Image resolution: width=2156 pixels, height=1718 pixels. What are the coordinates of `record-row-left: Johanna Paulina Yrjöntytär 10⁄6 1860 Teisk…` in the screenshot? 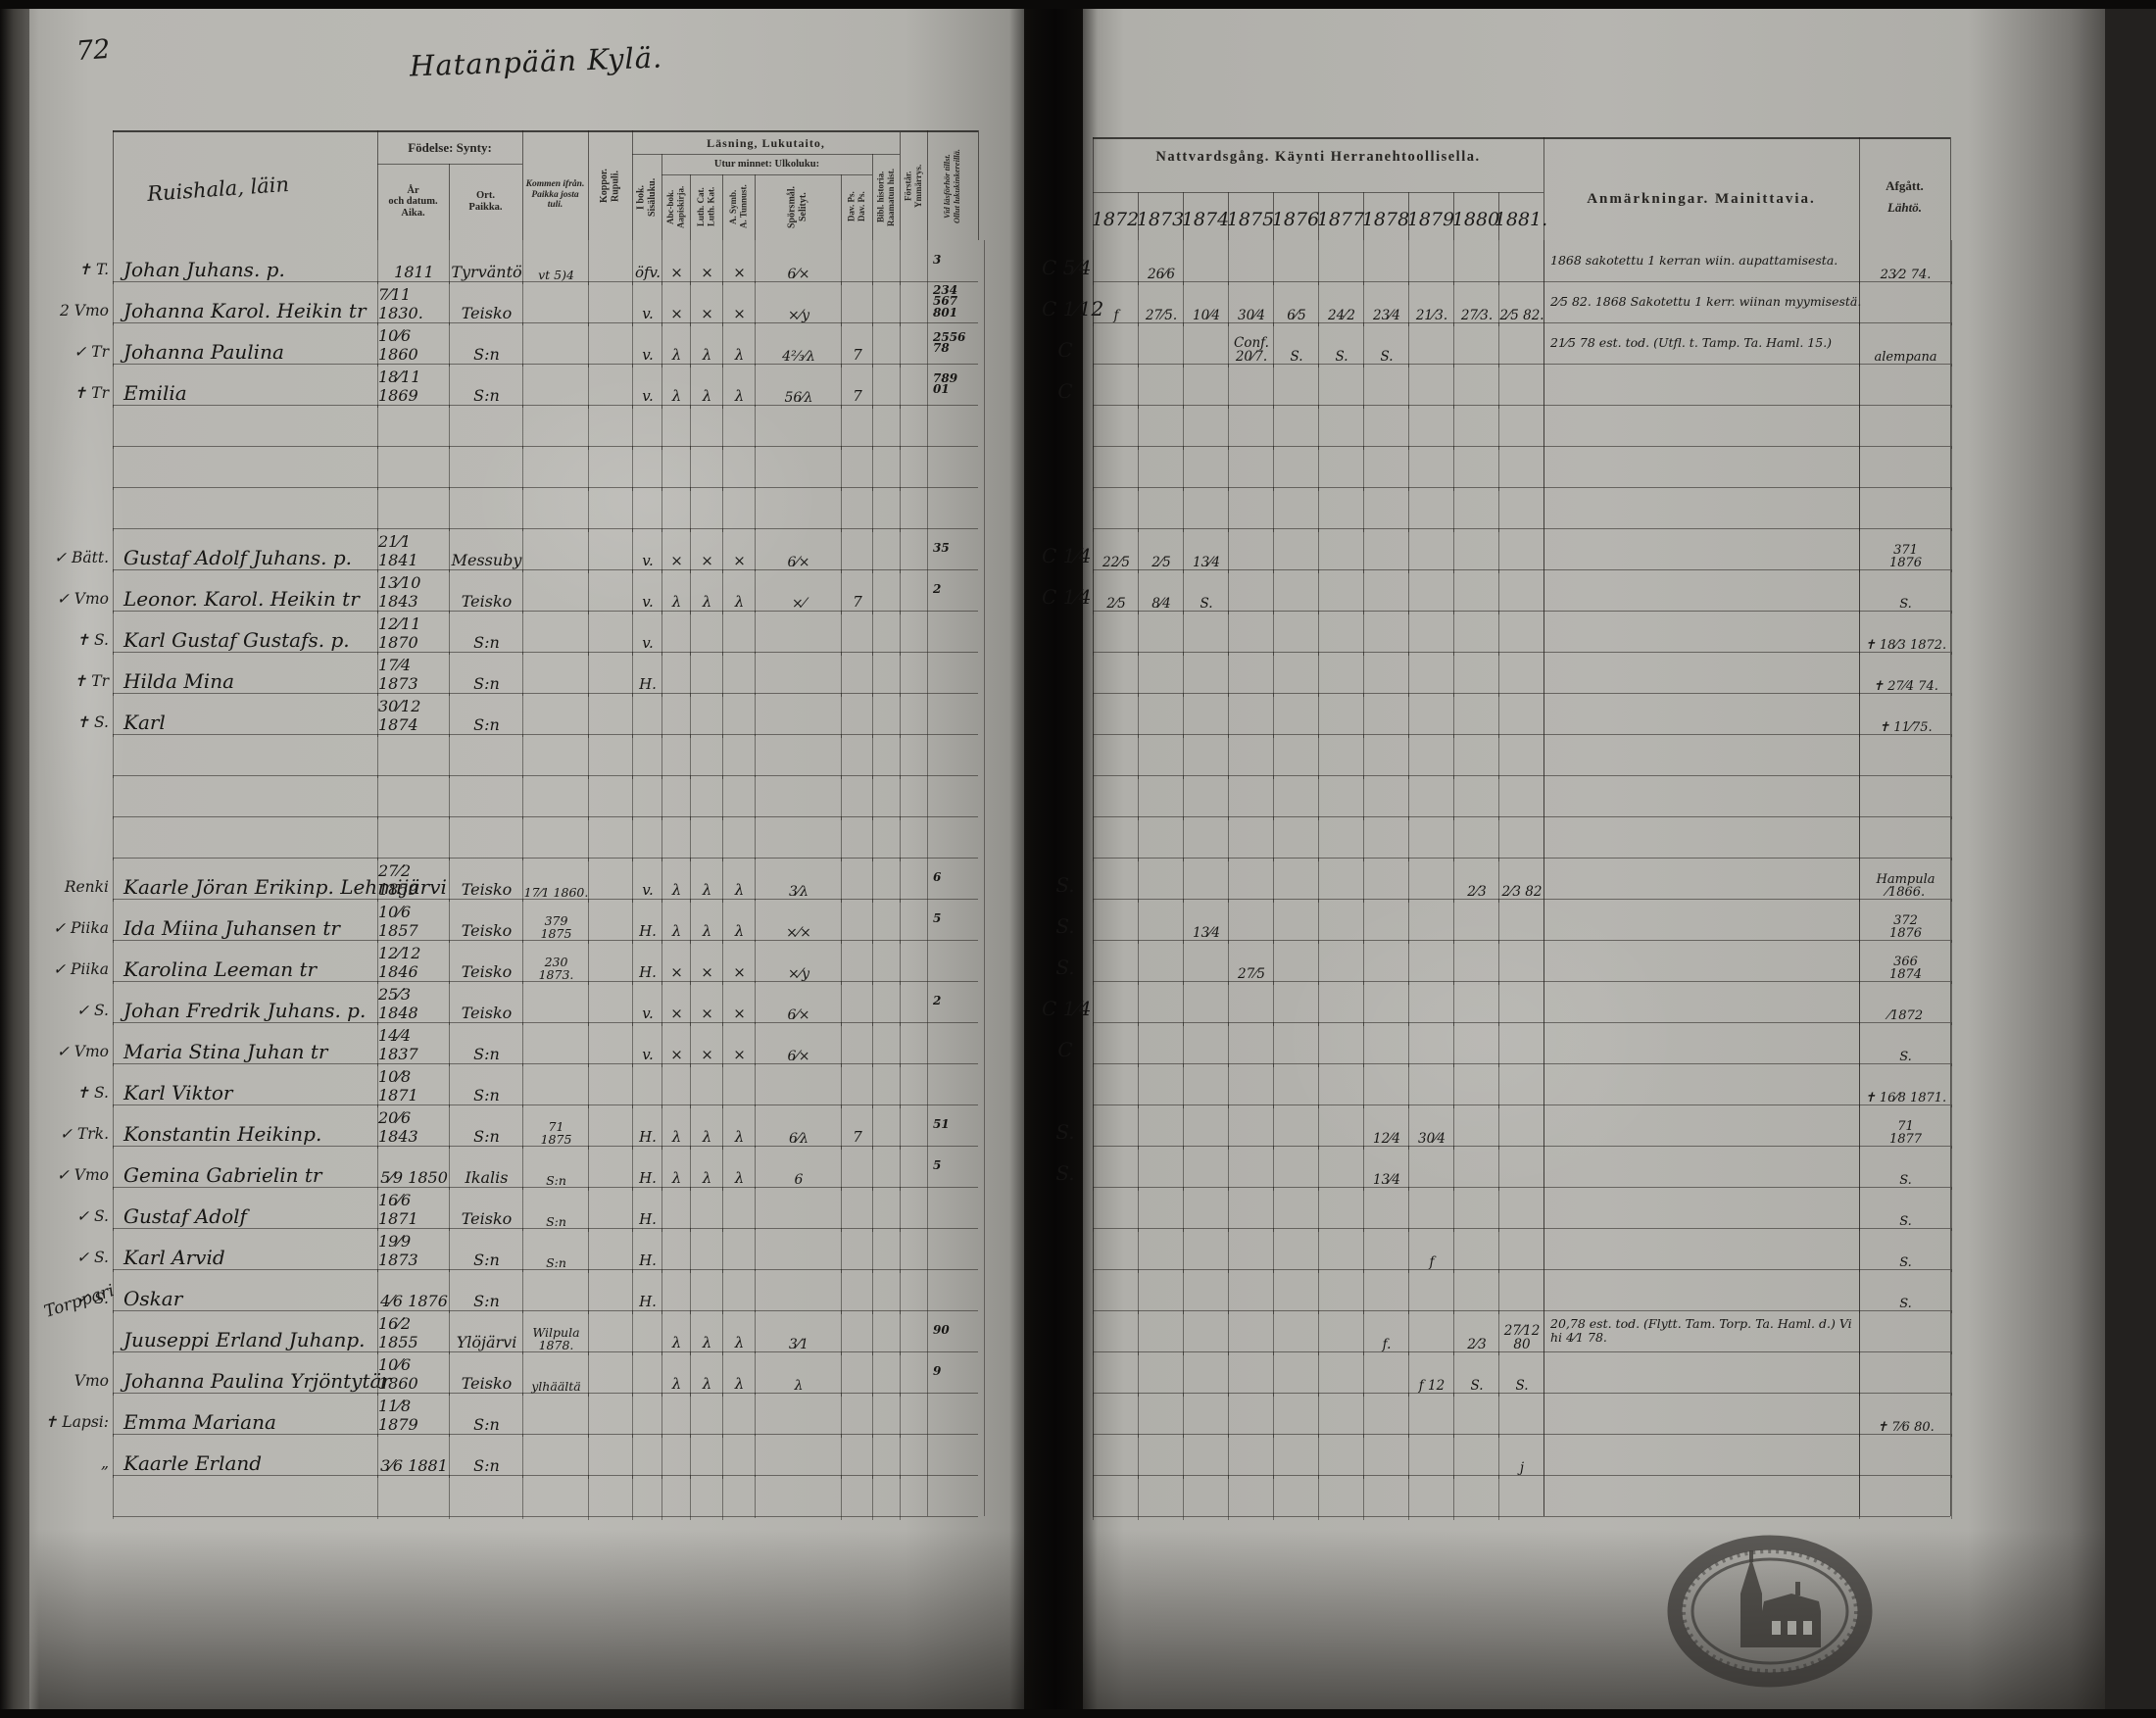 It's located at (529, 1374).